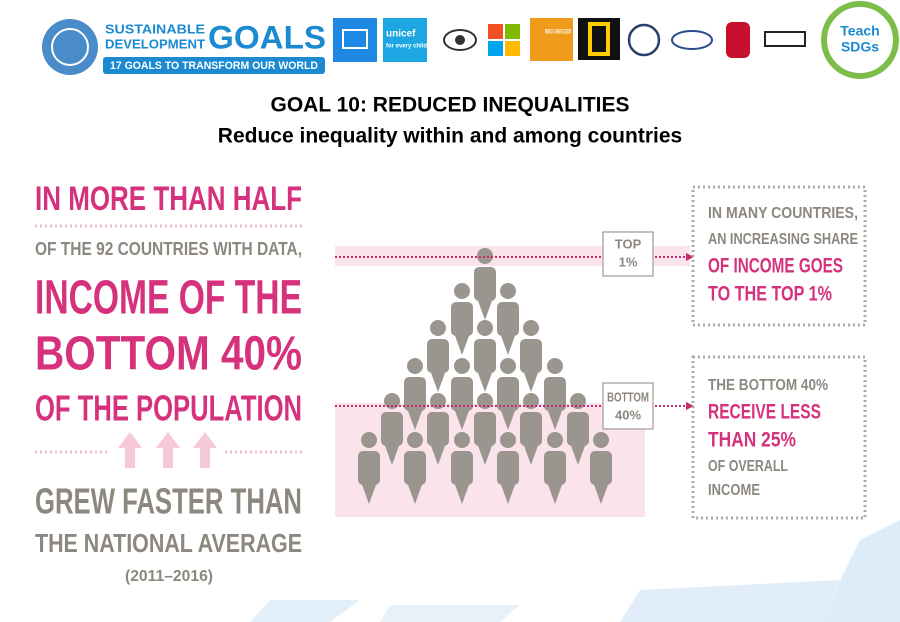 This screenshot has width=900, height=622. I want to click on up-arrows, so click(167, 450).